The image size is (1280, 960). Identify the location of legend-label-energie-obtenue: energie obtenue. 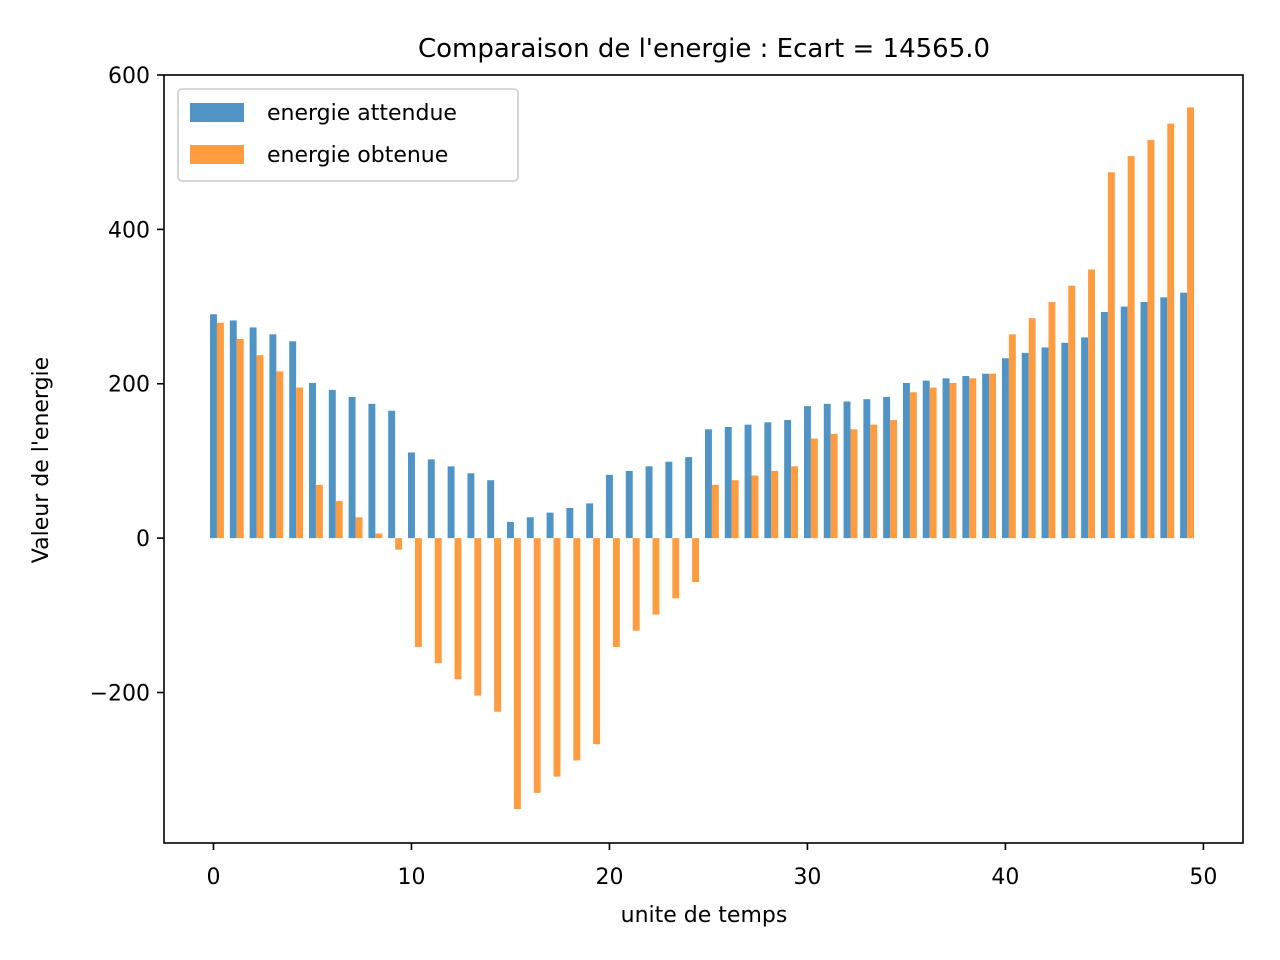
(357, 155).